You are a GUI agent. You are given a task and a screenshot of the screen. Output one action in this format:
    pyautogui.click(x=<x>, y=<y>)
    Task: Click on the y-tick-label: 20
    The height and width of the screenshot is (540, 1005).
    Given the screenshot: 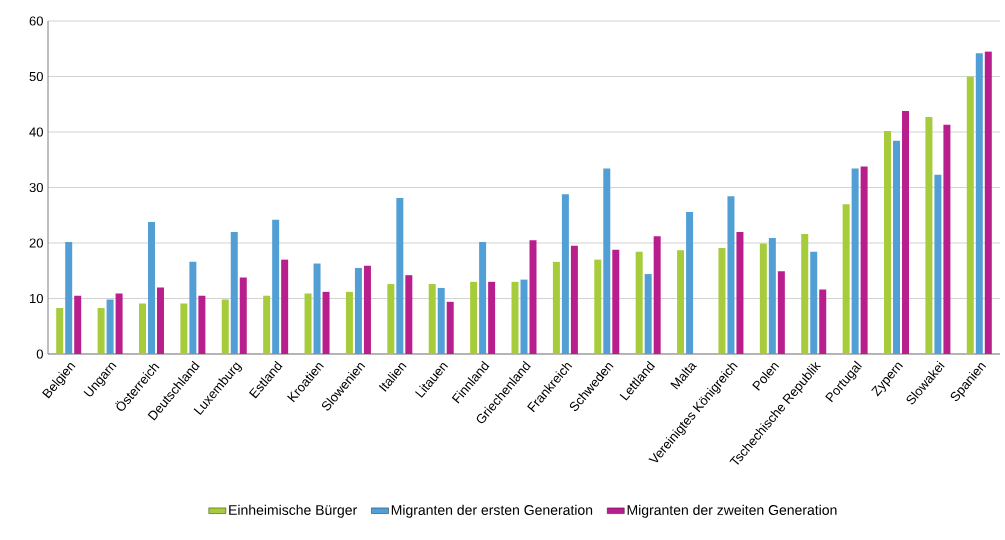 What is the action you would take?
    pyautogui.click(x=36, y=243)
    